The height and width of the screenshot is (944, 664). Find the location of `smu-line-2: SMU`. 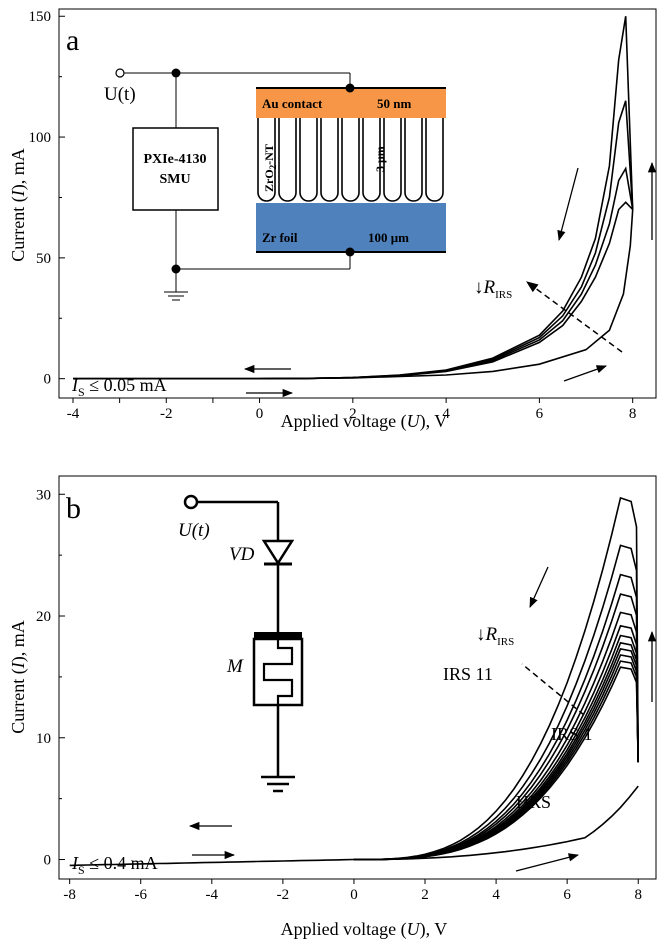

smu-line-2: SMU is located at coordinates (174, 179).